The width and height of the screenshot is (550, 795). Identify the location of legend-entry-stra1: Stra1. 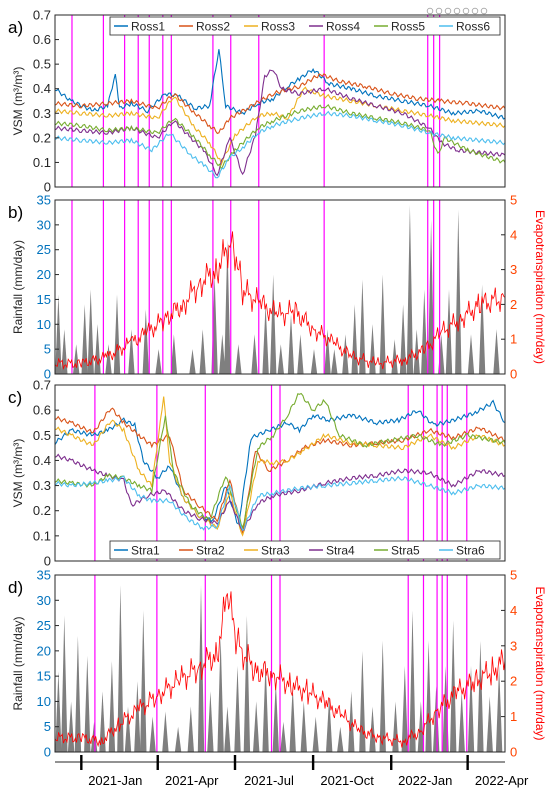
(145, 551).